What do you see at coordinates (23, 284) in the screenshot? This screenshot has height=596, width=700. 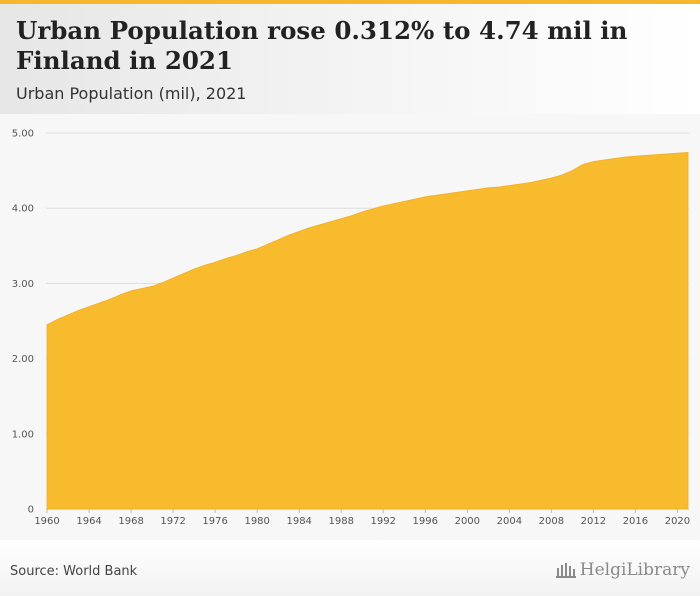 I see `y-tick-label: 3.00` at bounding box center [23, 284].